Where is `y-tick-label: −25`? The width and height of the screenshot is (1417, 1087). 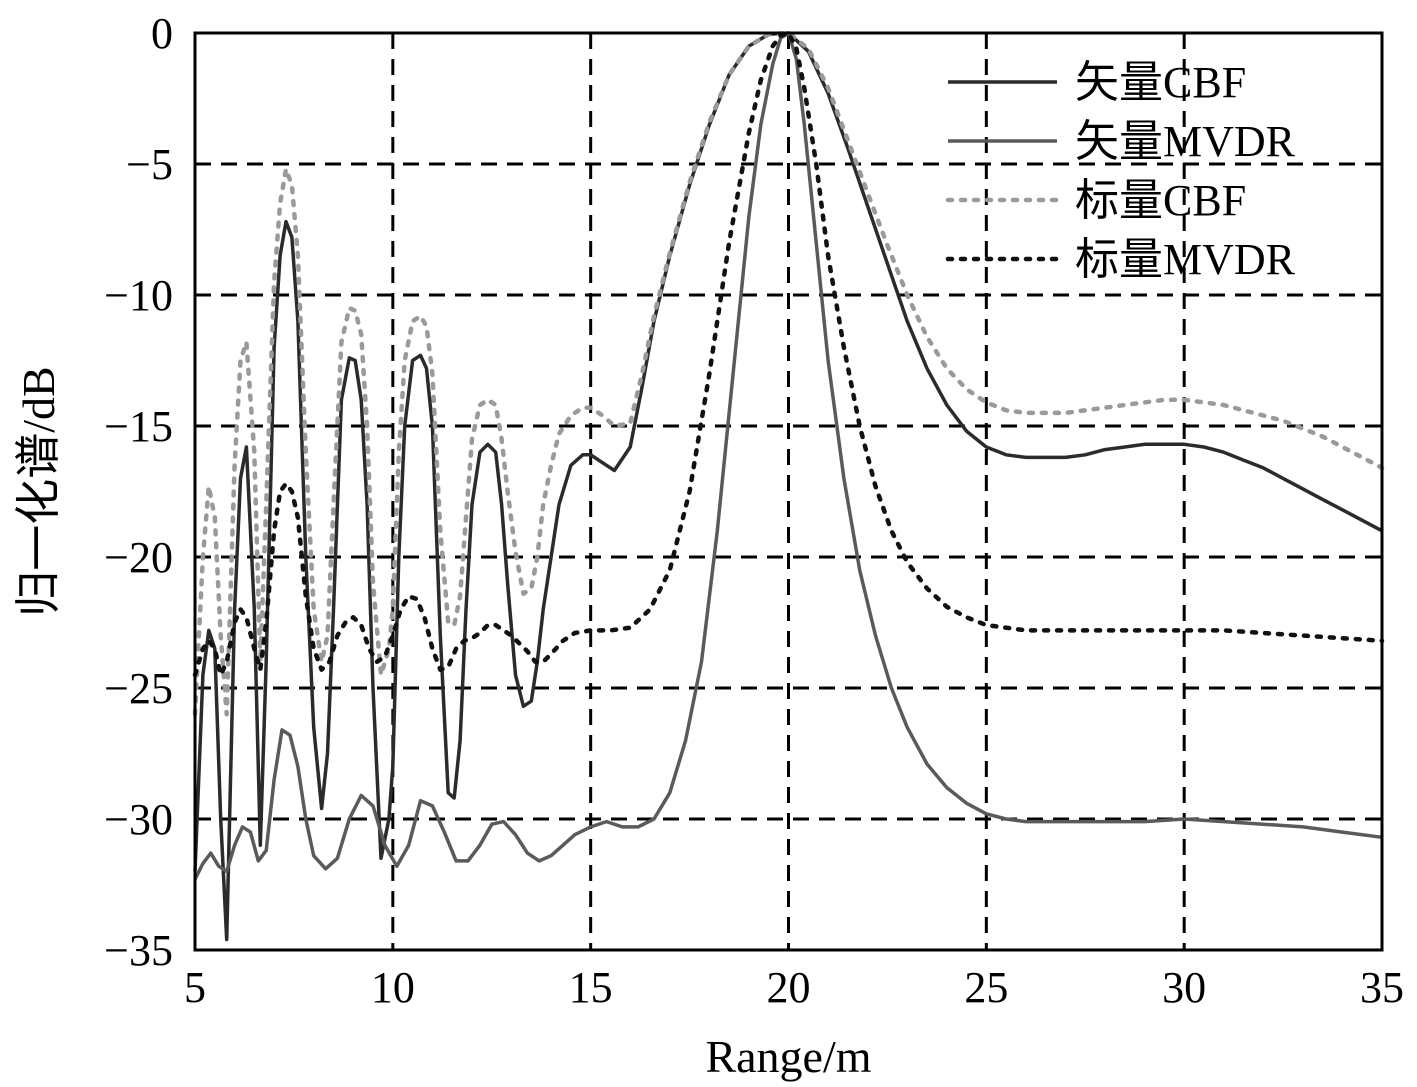 y-tick-label: −25 is located at coordinates (138, 688).